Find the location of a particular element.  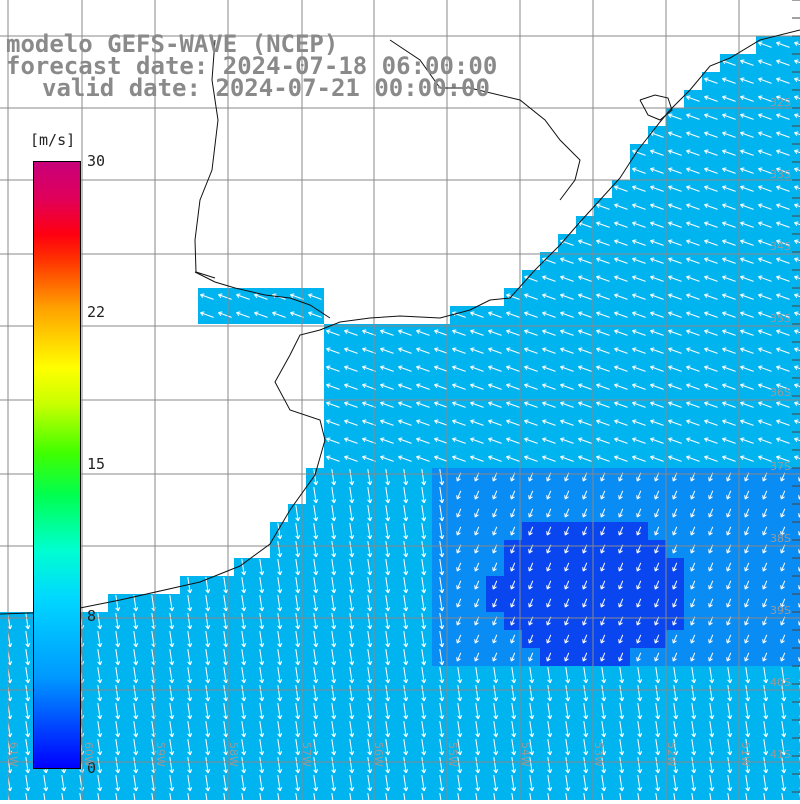

colorbar is located at coordinates (57, 465).